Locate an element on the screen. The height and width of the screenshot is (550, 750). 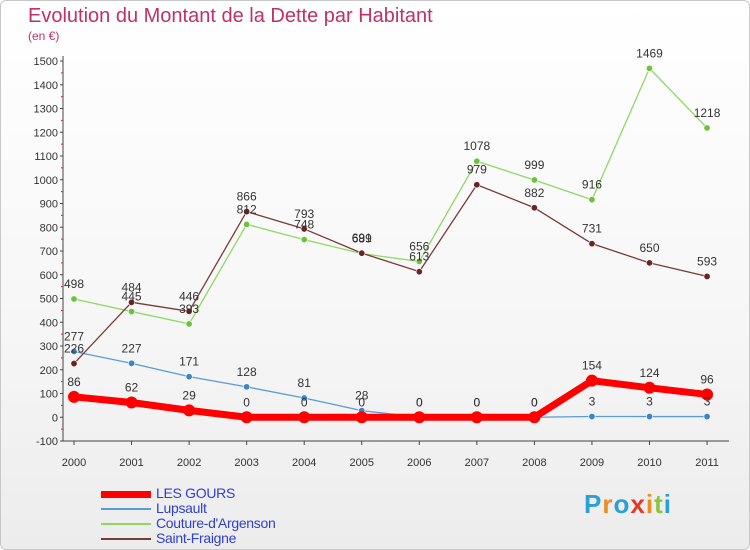
proxiti-logo: Proxiti is located at coordinates (628, 504).